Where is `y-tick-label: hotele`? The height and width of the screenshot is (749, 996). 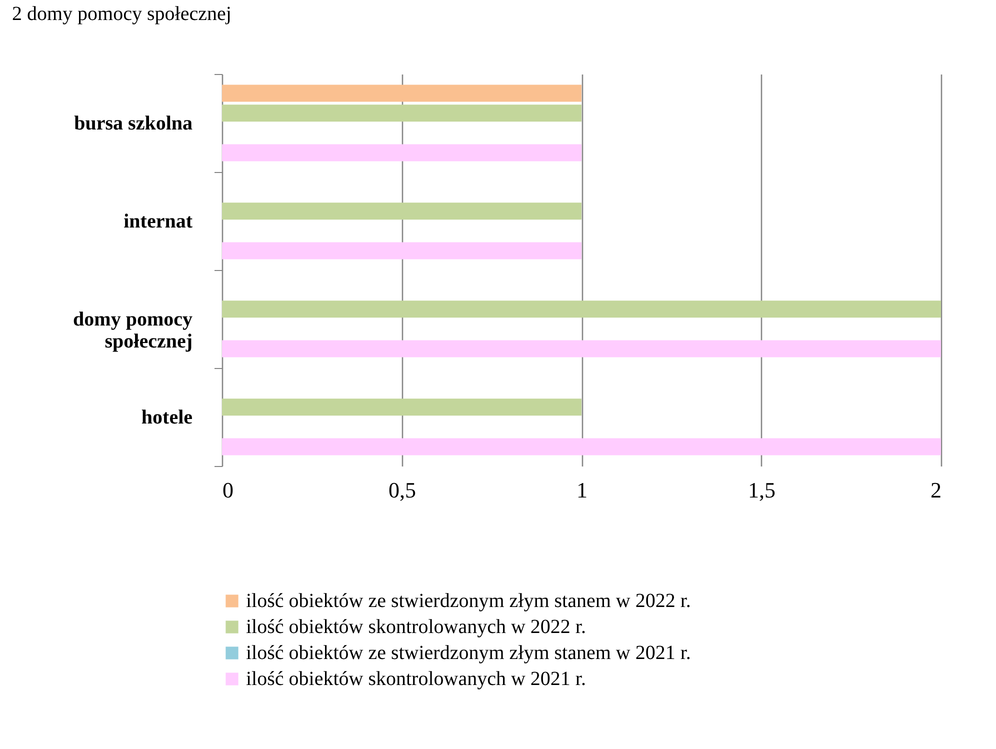
y-tick-label: hotele is located at coordinates (167, 417).